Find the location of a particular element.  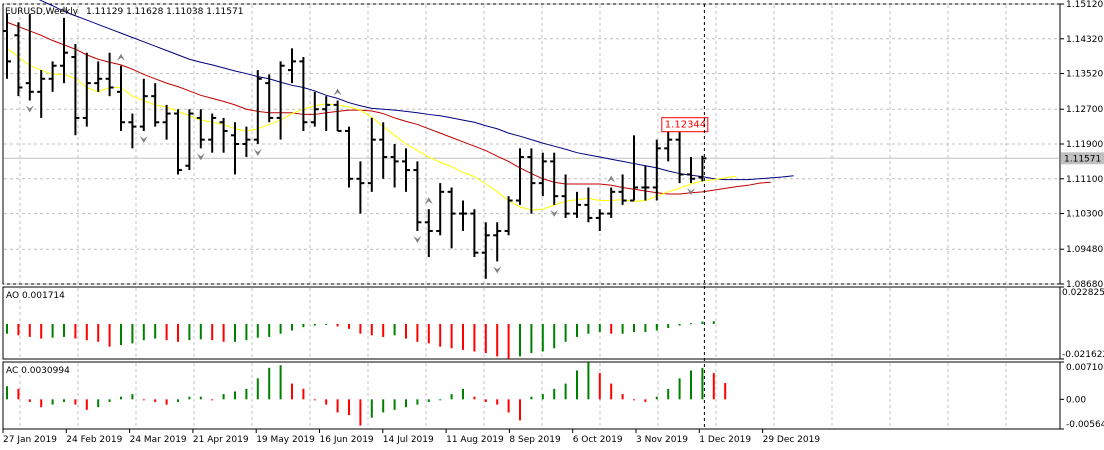

x-tick-label: 29 Dec 2019 is located at coordinates (792, 440).